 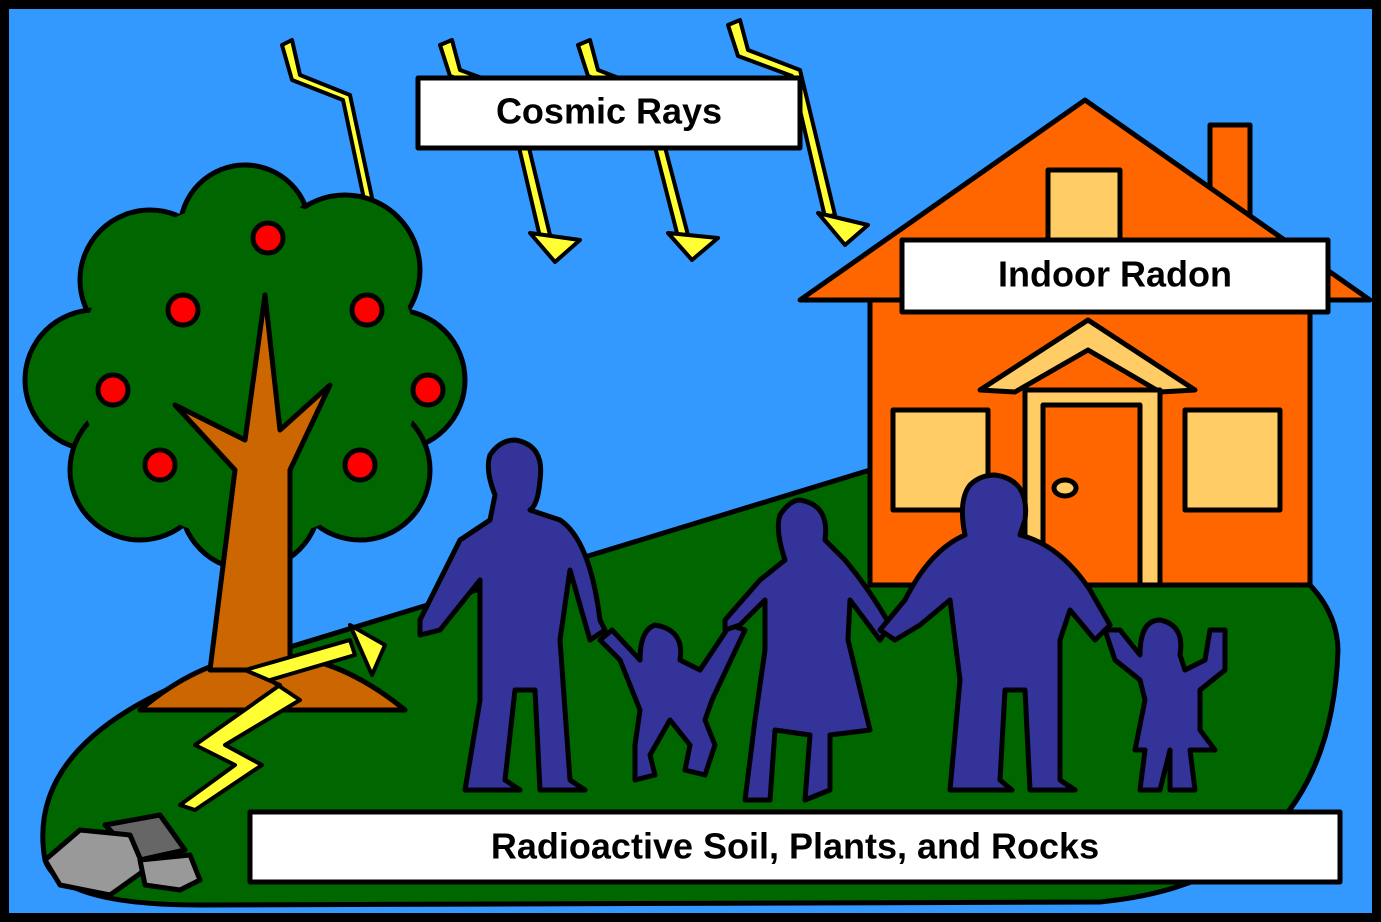 I want to click on label-text: Cosmic Rays, so click(x=609, y=111).